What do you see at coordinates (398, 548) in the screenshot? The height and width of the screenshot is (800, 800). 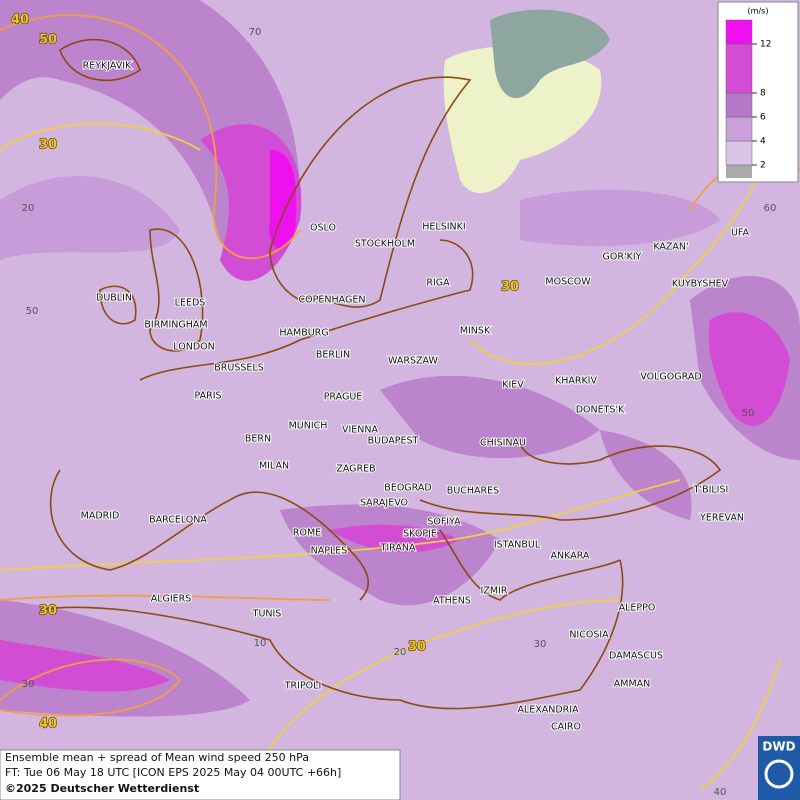 I see `city-label: TIRANA` at bounding box center [398, 548].